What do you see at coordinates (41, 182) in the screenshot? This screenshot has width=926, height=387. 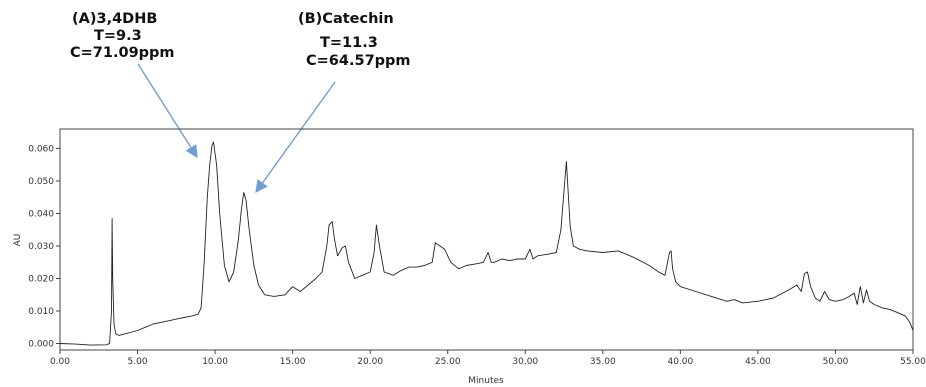 I see `y-tick-label: 0.050` at bounding box center [41, 182].